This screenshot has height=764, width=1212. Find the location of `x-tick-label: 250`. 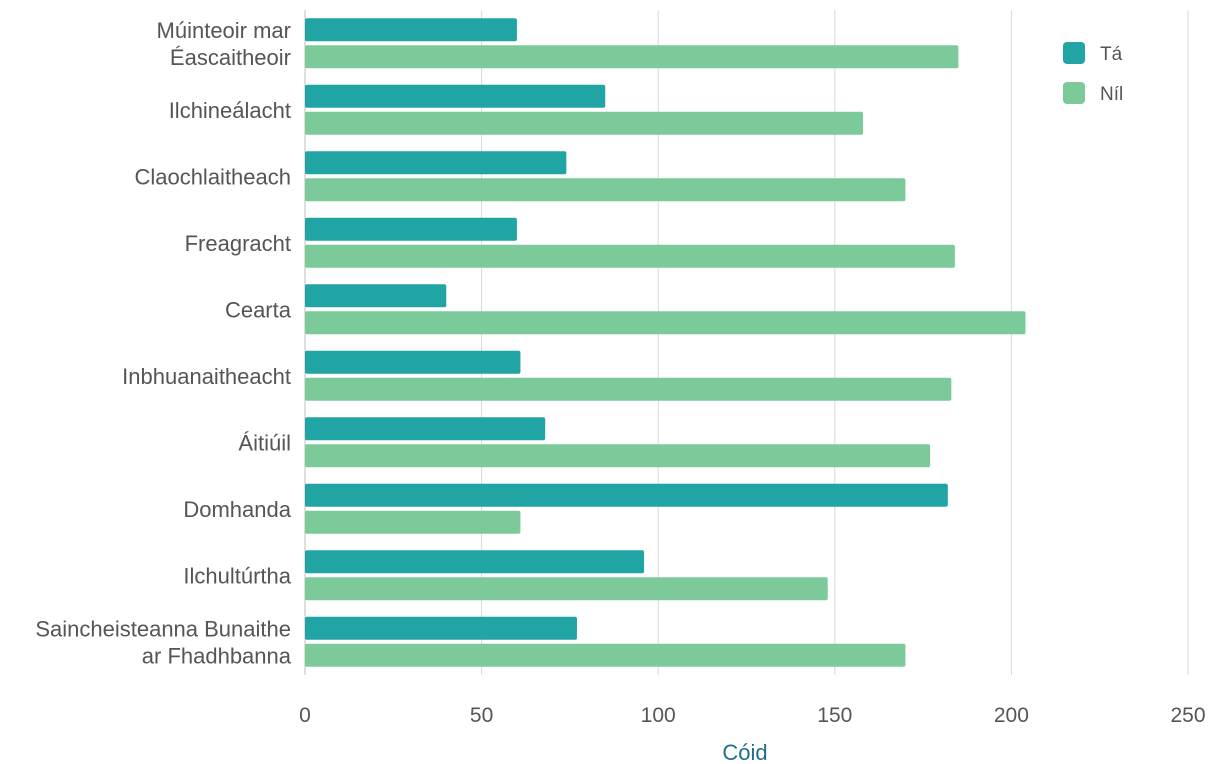

x-tick-label: 250 is located at coordinates (1187, 715).